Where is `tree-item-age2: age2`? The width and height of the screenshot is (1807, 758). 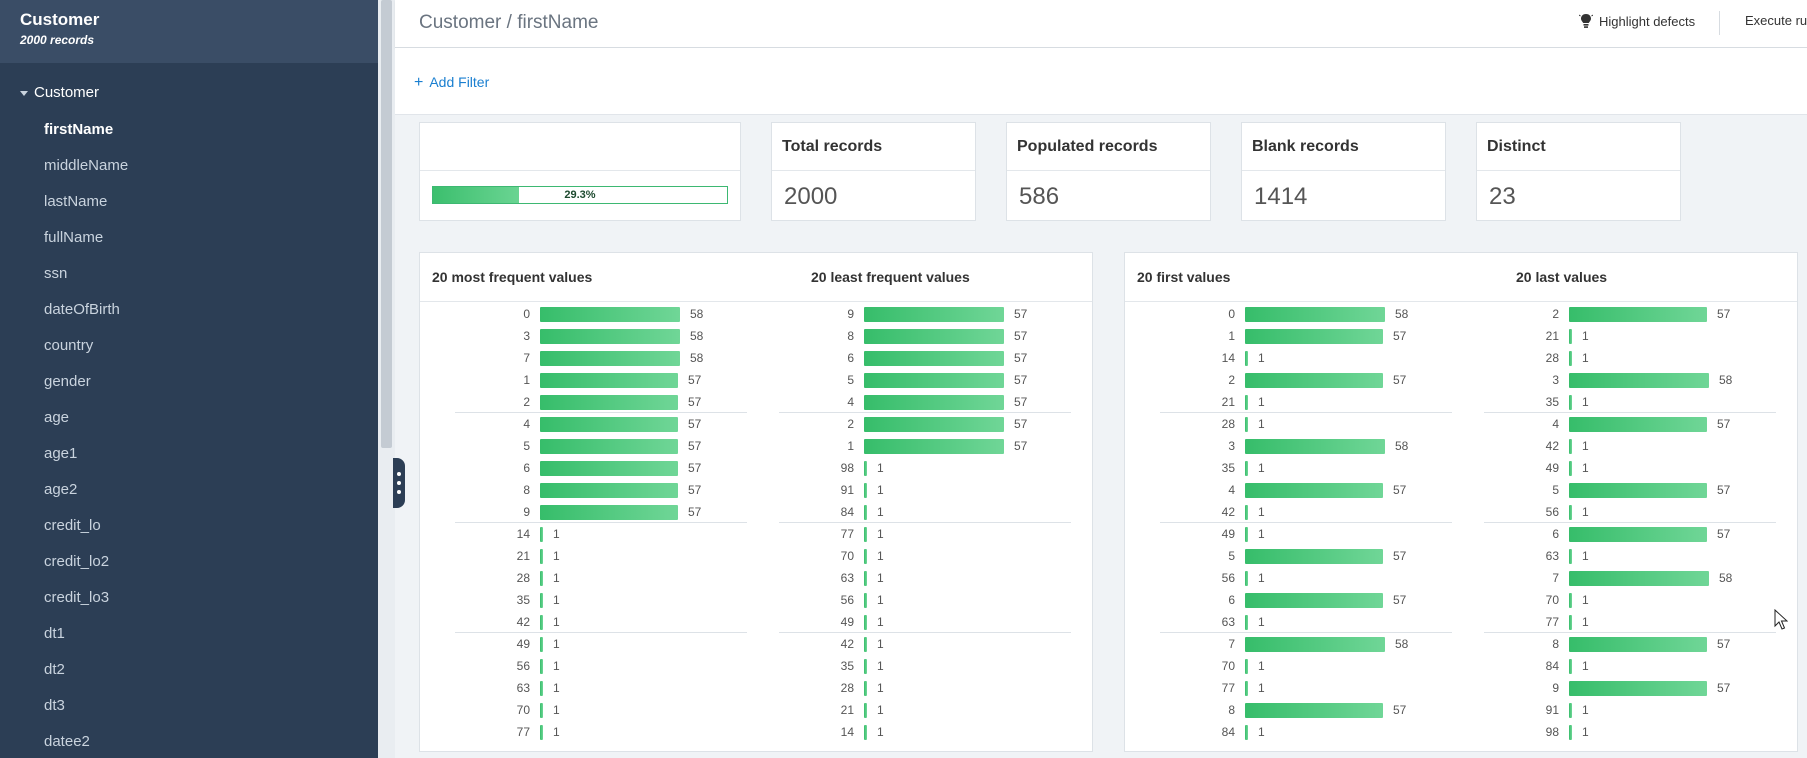 tree-item-age2: age2 is located at coordinates (61, 489).